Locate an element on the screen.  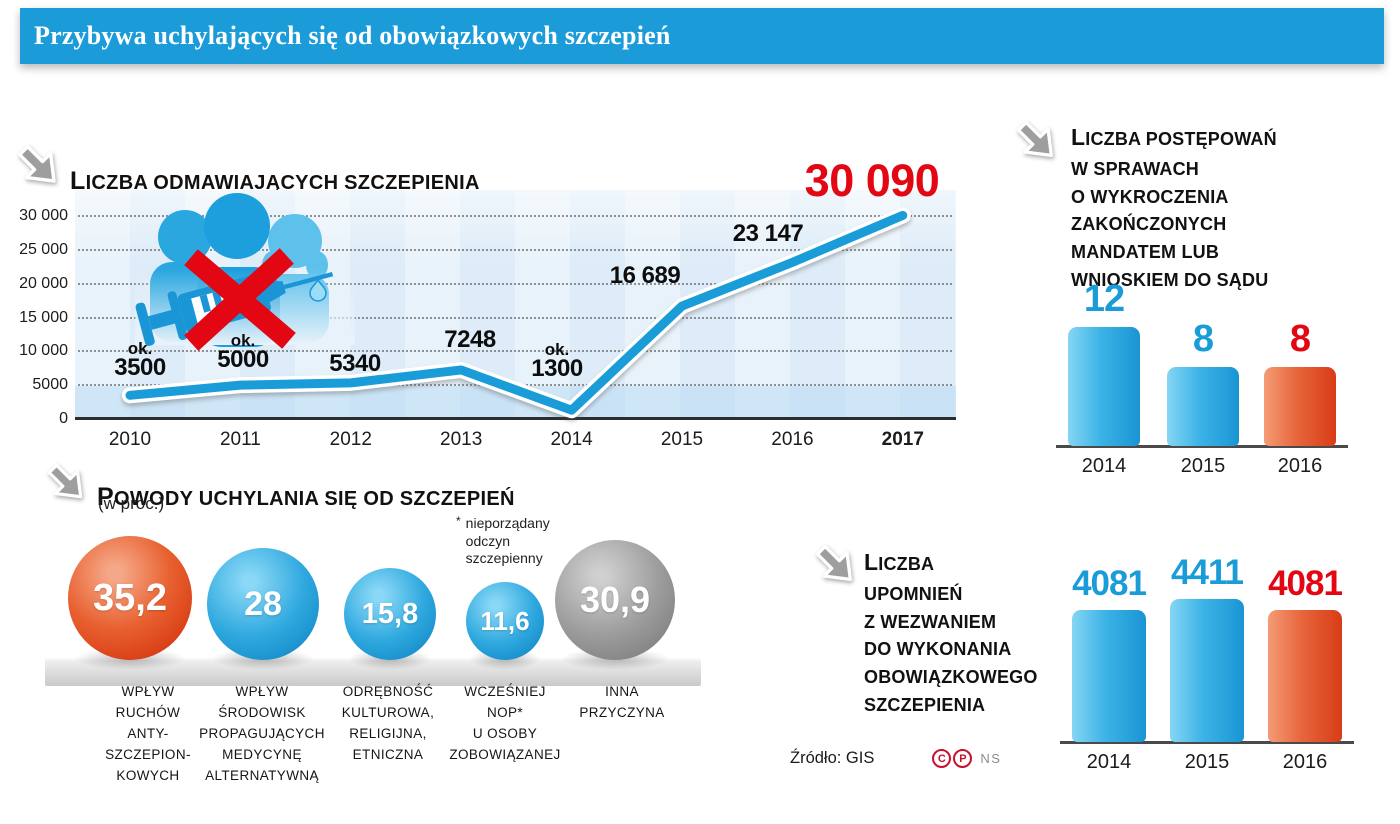
x-axis-year-label: 2014 is located at coordinates (571, 439).